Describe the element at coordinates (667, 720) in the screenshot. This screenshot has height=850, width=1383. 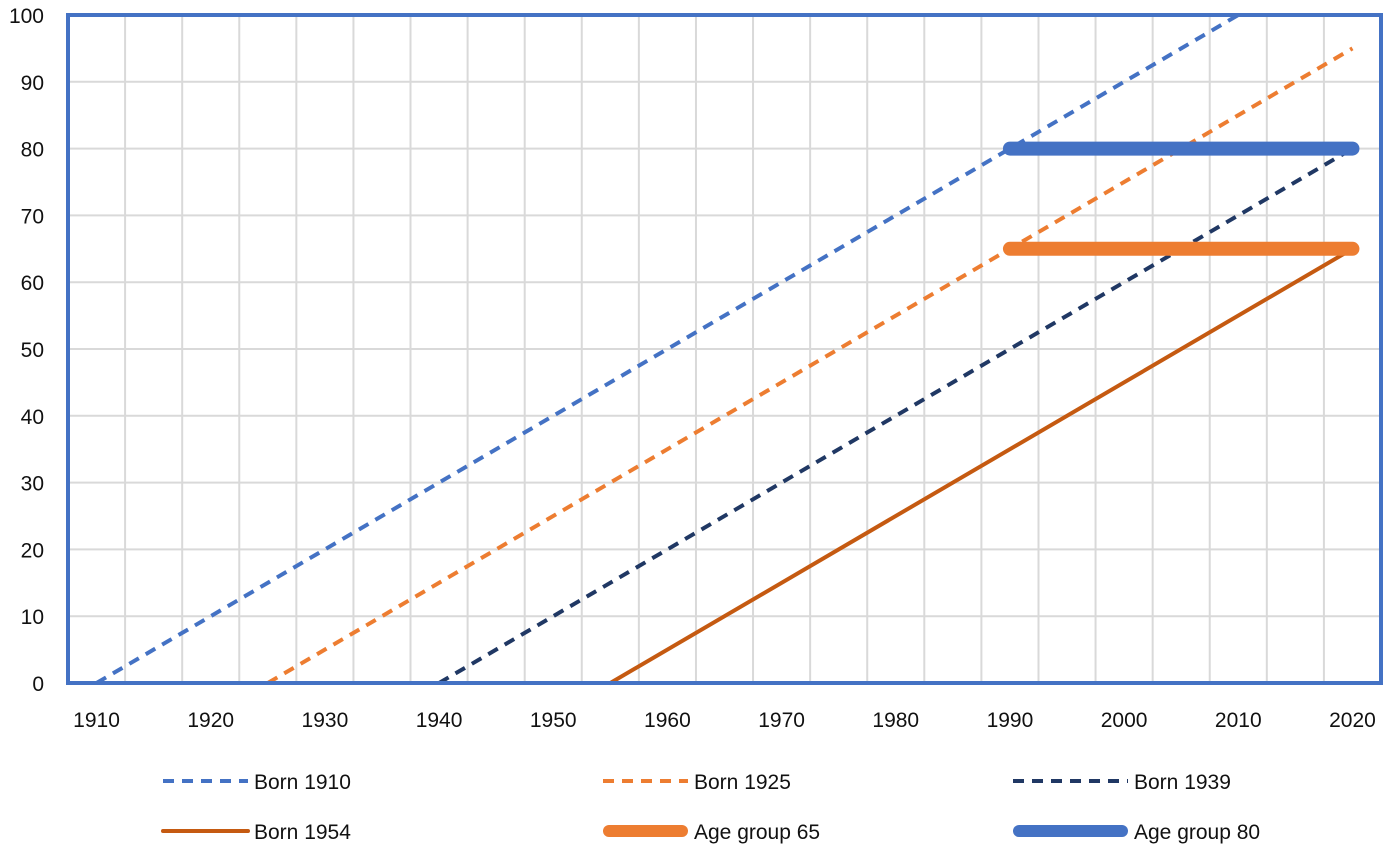
I see `x-tick-label: 1960` at that location.